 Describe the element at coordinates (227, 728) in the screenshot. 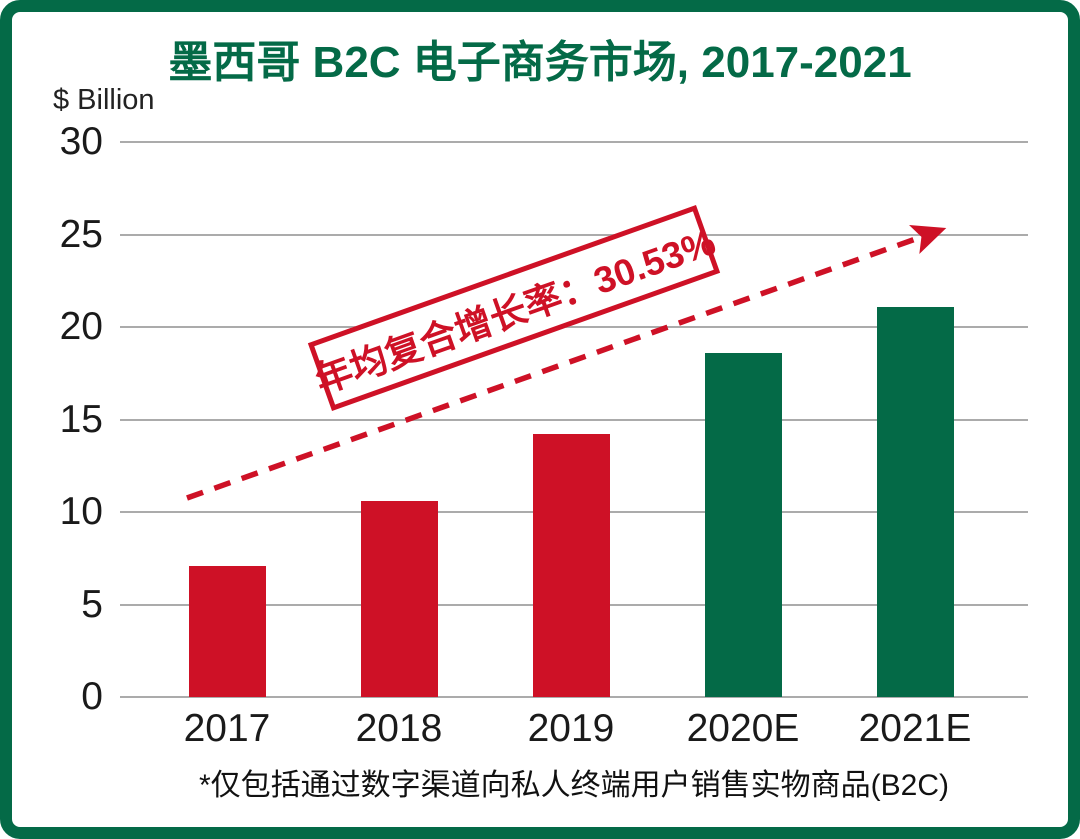

I see `x-tick-label: 2017` at that location.